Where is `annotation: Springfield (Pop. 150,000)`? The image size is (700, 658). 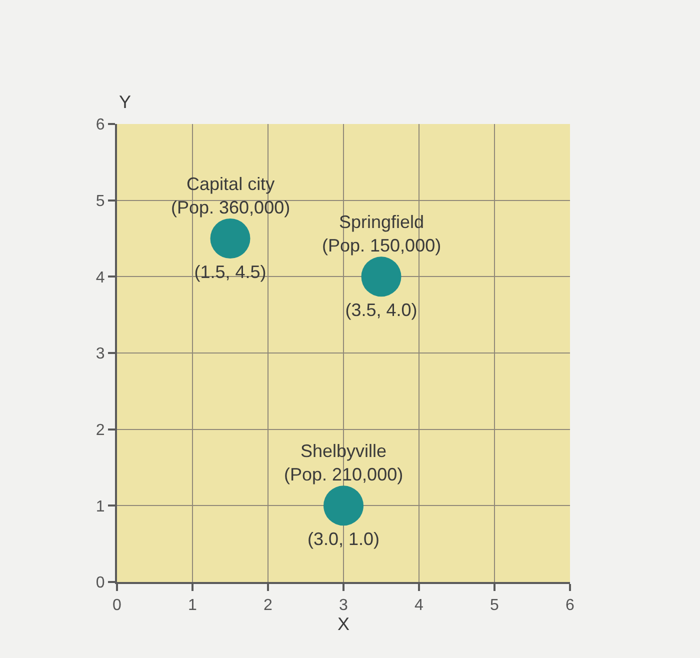 annotation: Springfield (Pop. 150,000) is located at coordinates (382, 234).